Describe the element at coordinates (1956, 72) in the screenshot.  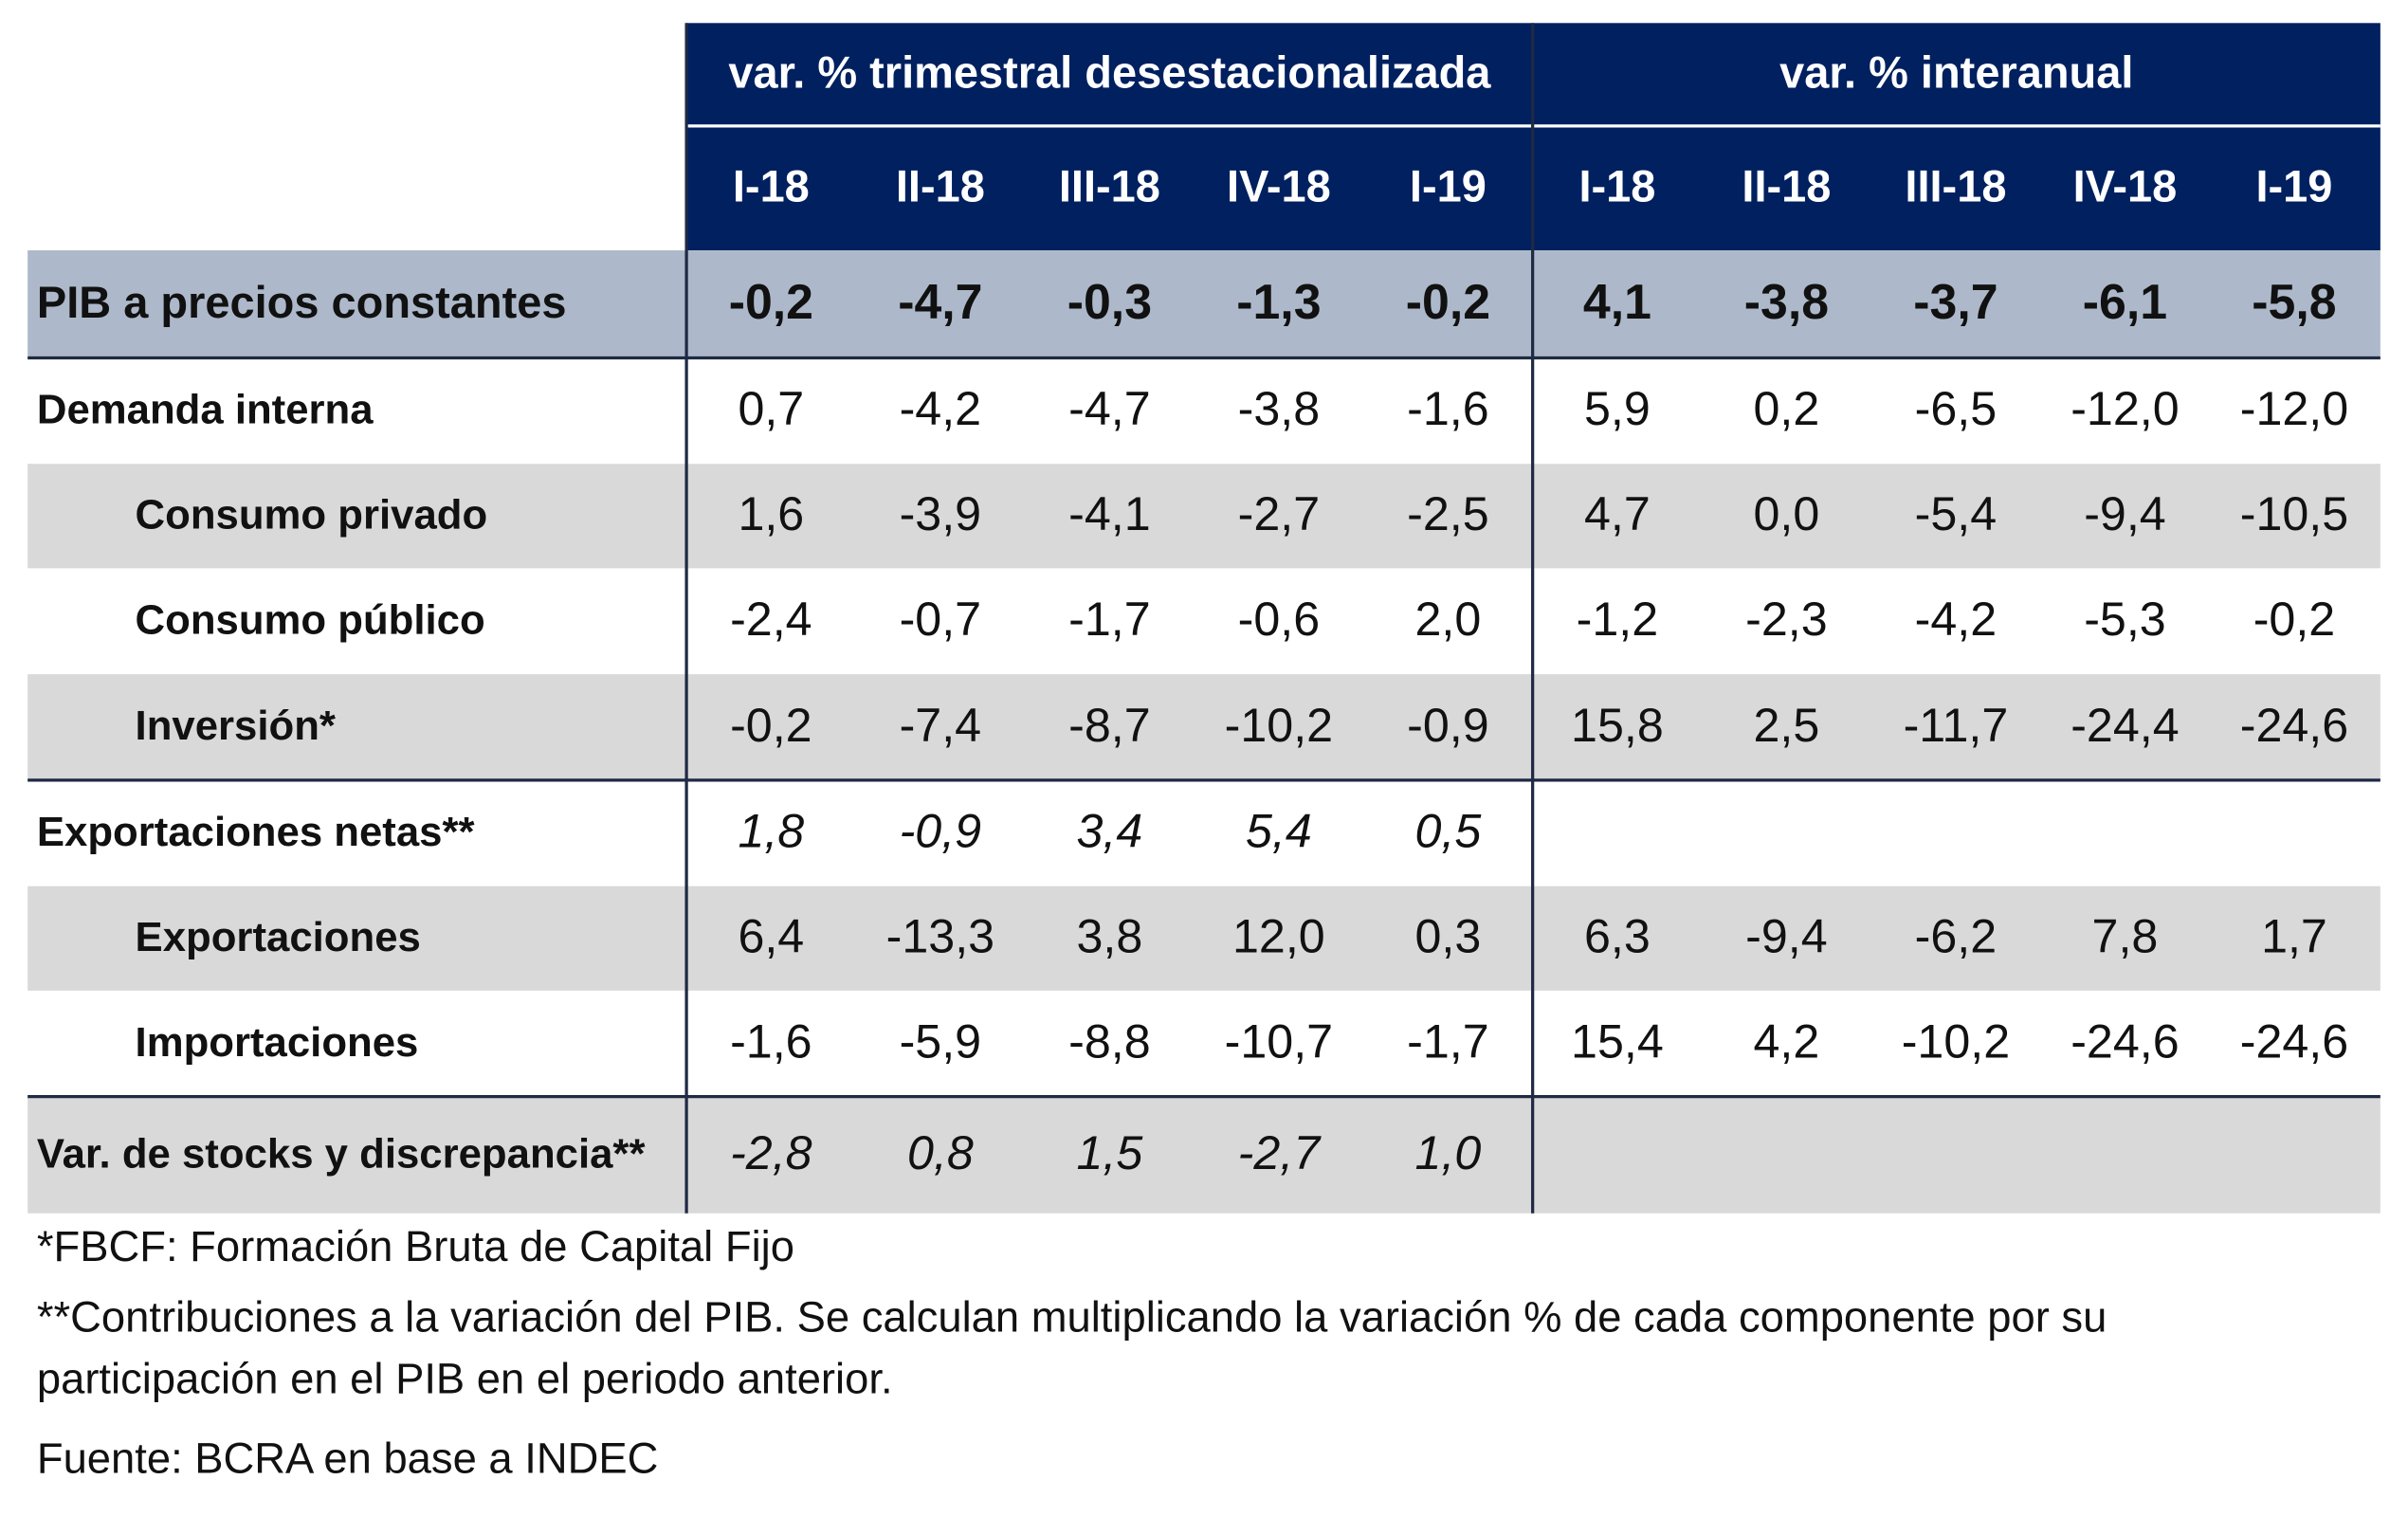
I see `group-header: var. % interanual` at that location.